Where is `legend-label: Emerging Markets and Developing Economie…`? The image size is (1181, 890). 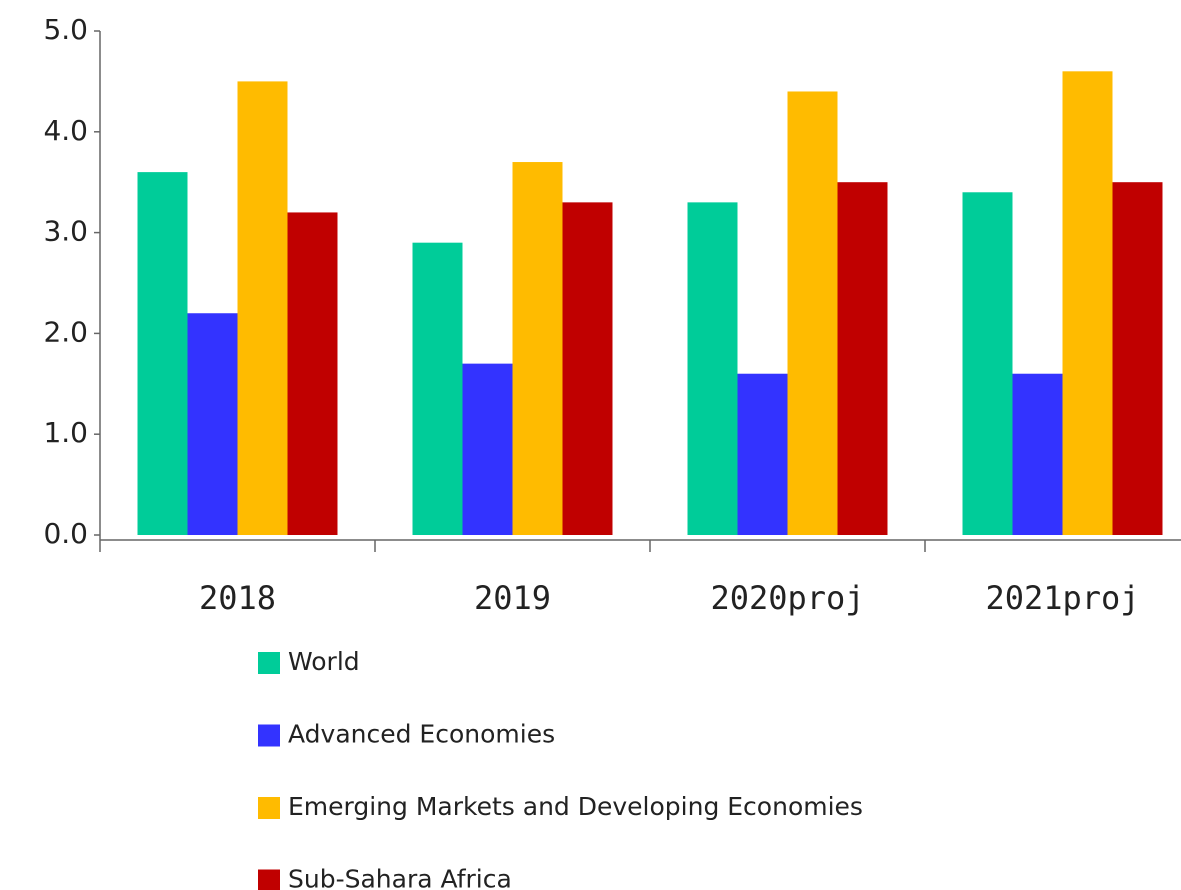
legend-label: Emerging Markets and Developing Economie… is located at coordinates (575, 806).